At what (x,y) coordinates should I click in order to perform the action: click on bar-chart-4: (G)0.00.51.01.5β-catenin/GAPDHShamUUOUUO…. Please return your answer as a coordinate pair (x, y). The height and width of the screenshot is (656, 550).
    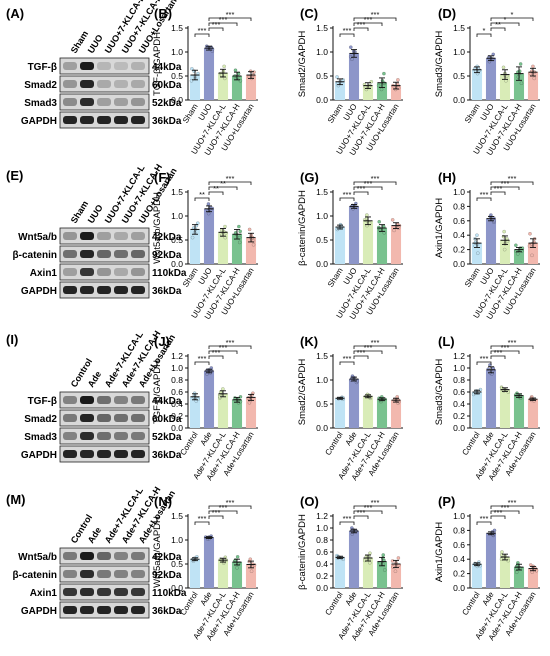
    Looking at the image, I should click on (350, 245).